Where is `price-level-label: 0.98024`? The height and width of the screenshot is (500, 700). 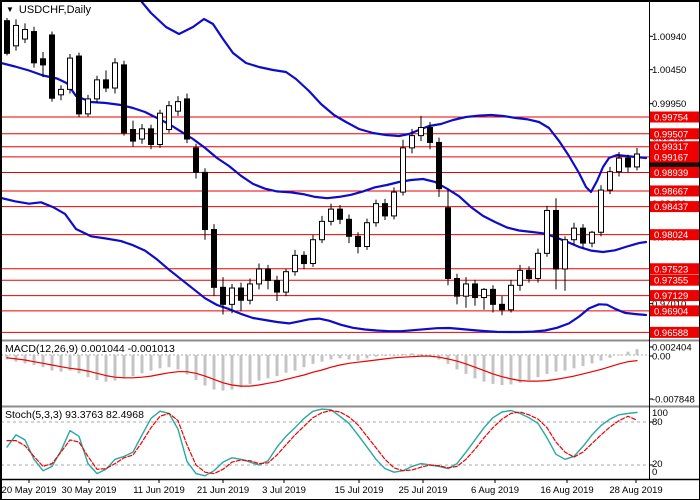
price-level-label: 0.98024 is located at coordinates (671, 235).